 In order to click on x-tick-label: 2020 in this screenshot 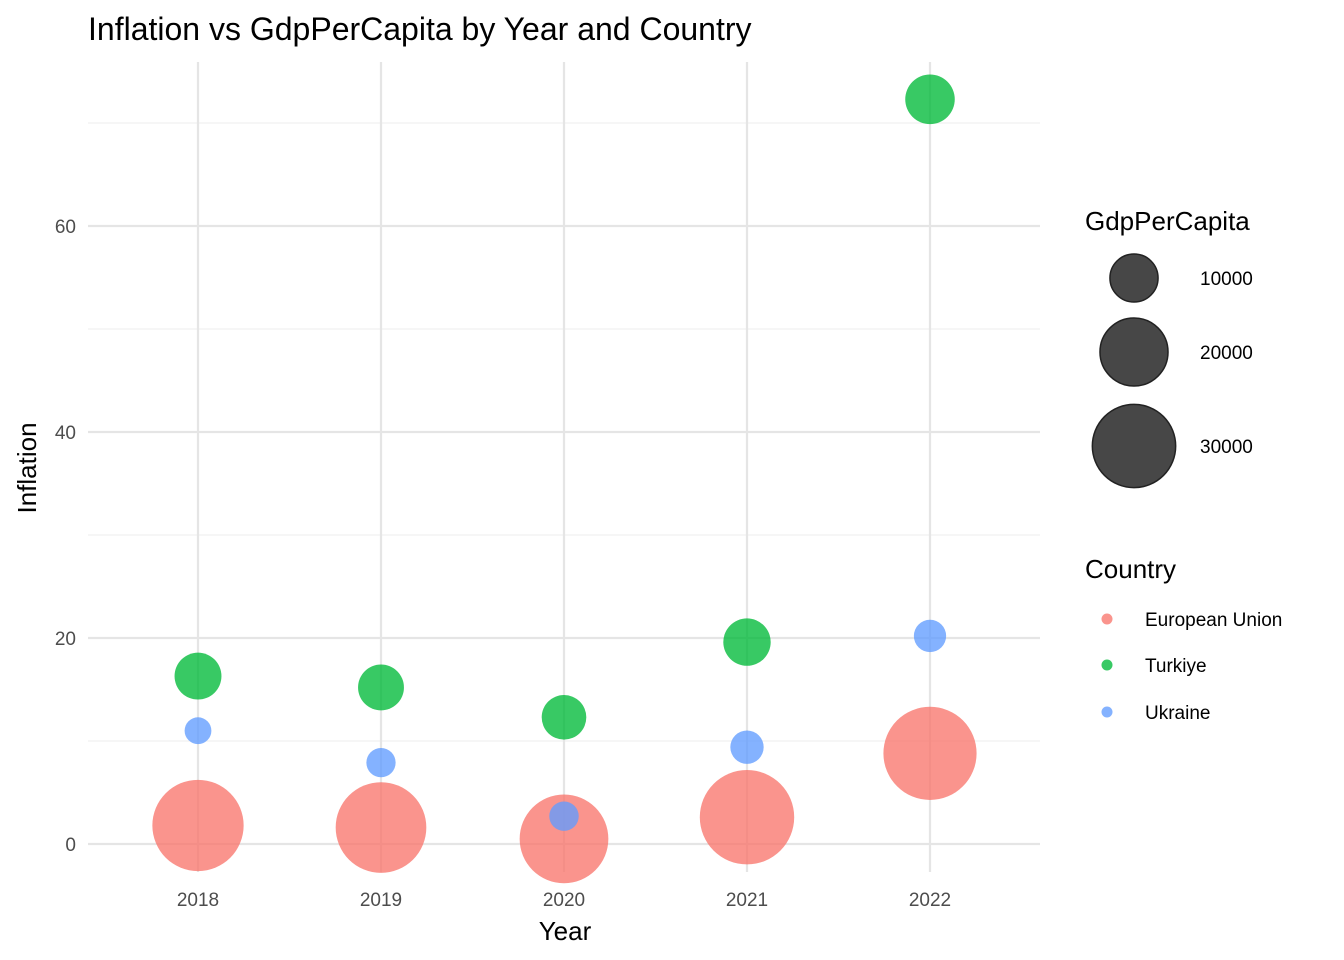, I will do `click(564, 900)`.